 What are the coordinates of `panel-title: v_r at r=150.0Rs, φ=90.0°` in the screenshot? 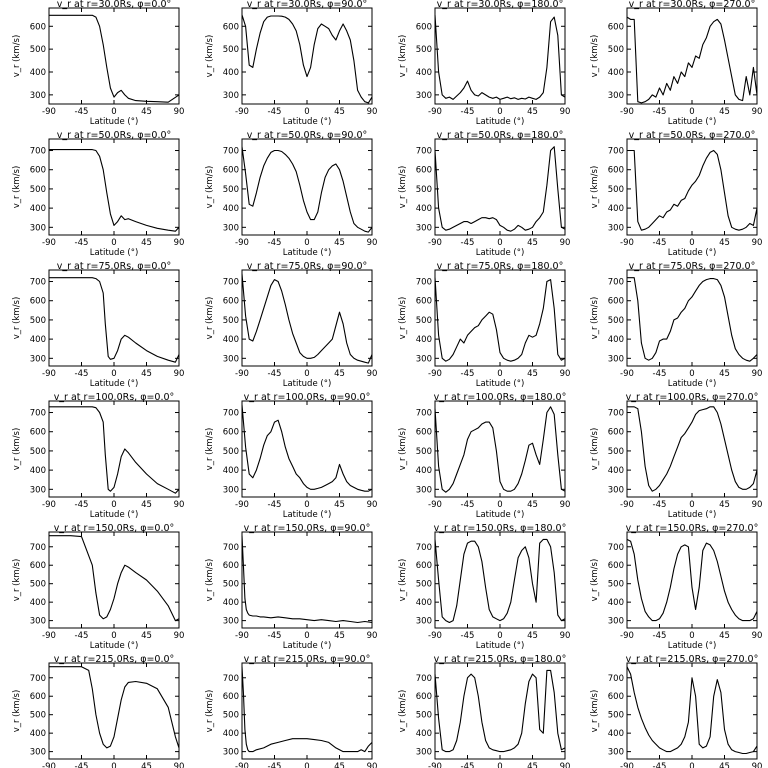 It's located at (307, 528).